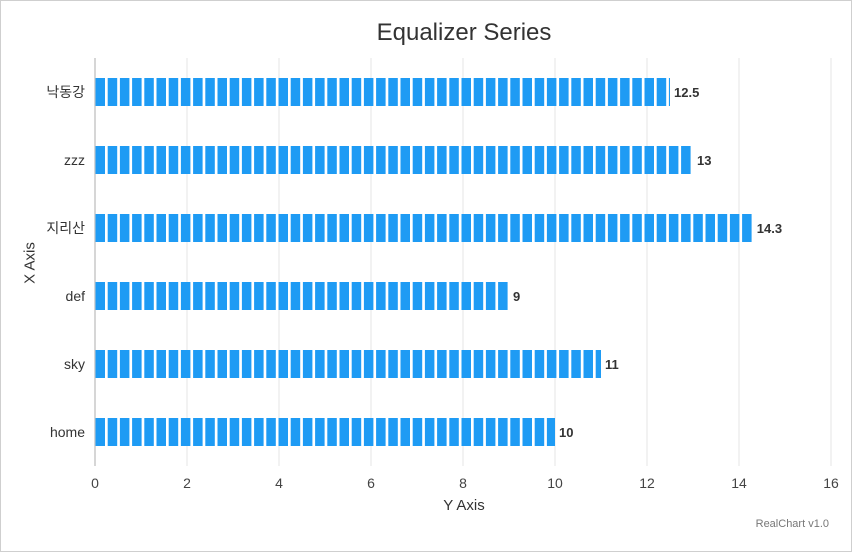 This screenshot has height=552, width=852. I want to click on tick-label: 8, so click(463, 483).